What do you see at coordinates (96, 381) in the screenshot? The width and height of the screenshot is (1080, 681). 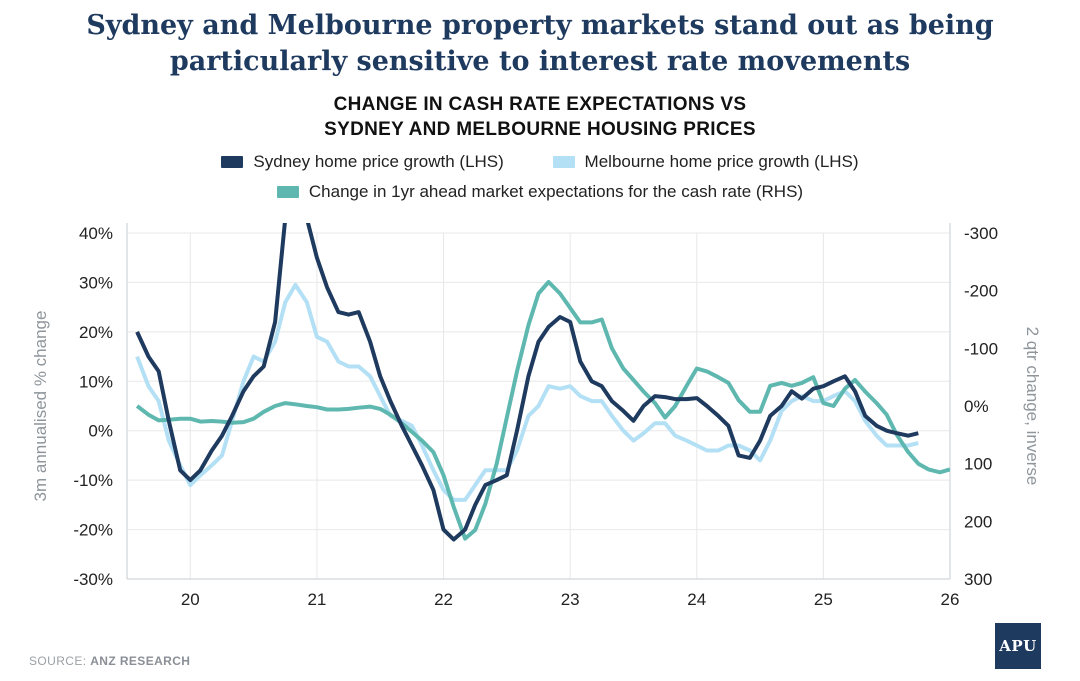 I see `y-tick-label-left: 10%` at bounding box center [96, 381].